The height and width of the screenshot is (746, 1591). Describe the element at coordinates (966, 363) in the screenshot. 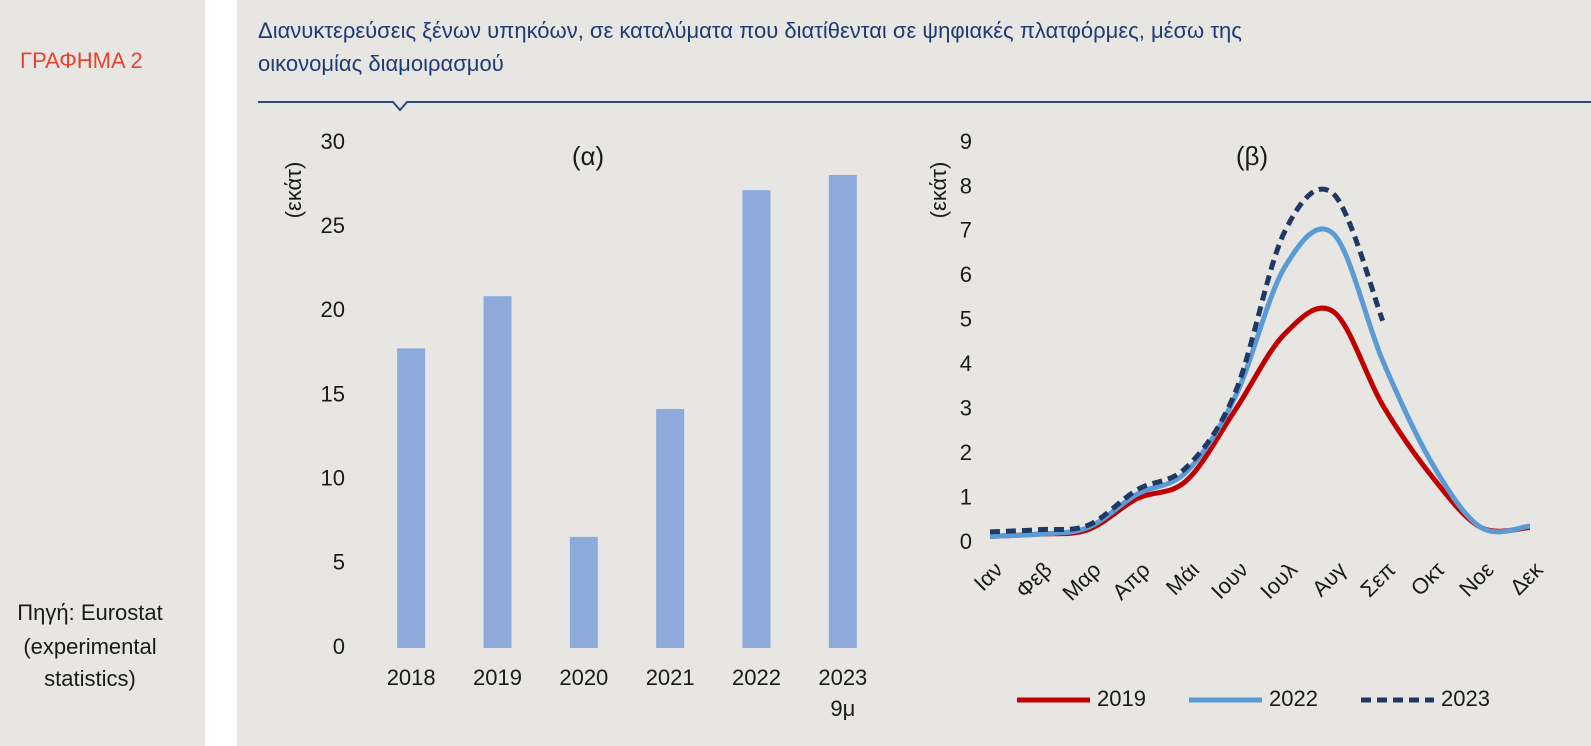

I see `y-tick-label: 4` at that location.